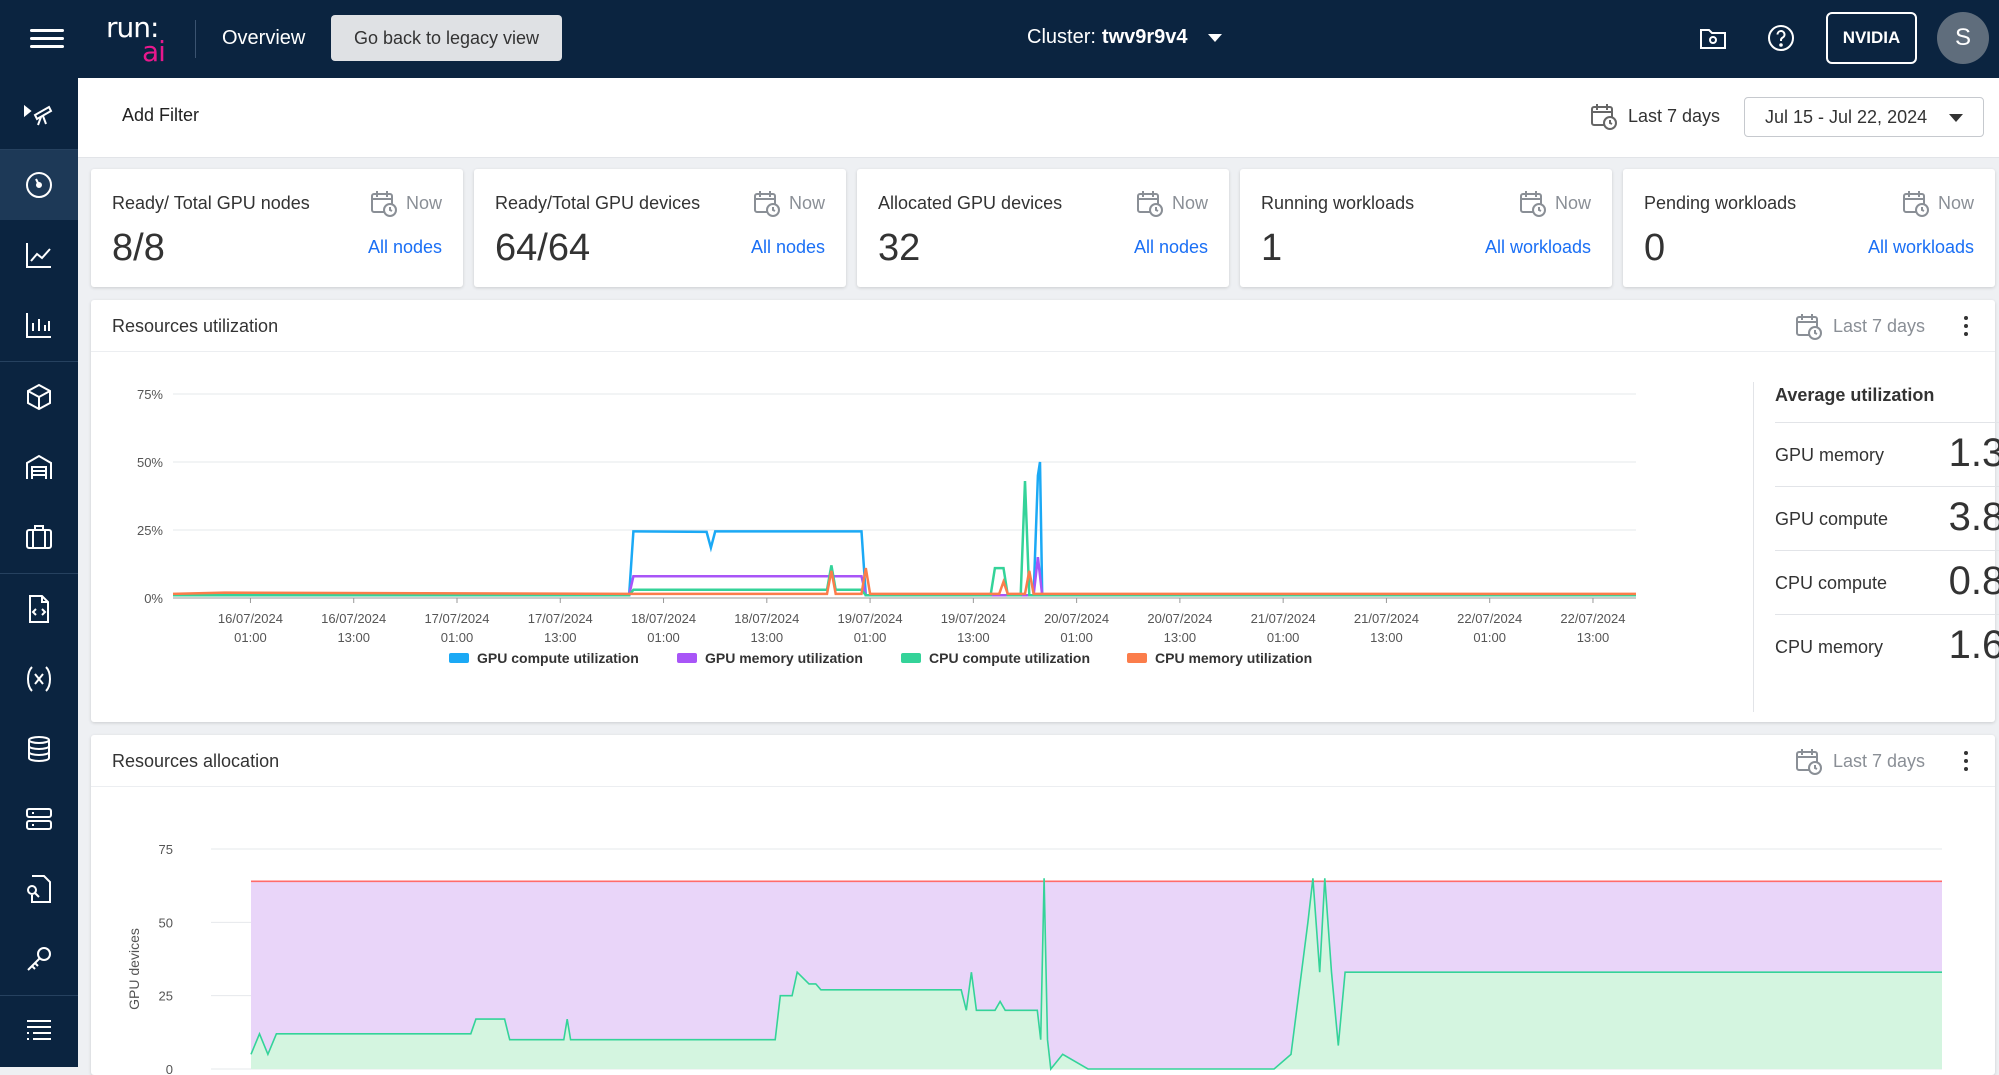  I want to click on y-tick-label: 50%, so click(150, 462).